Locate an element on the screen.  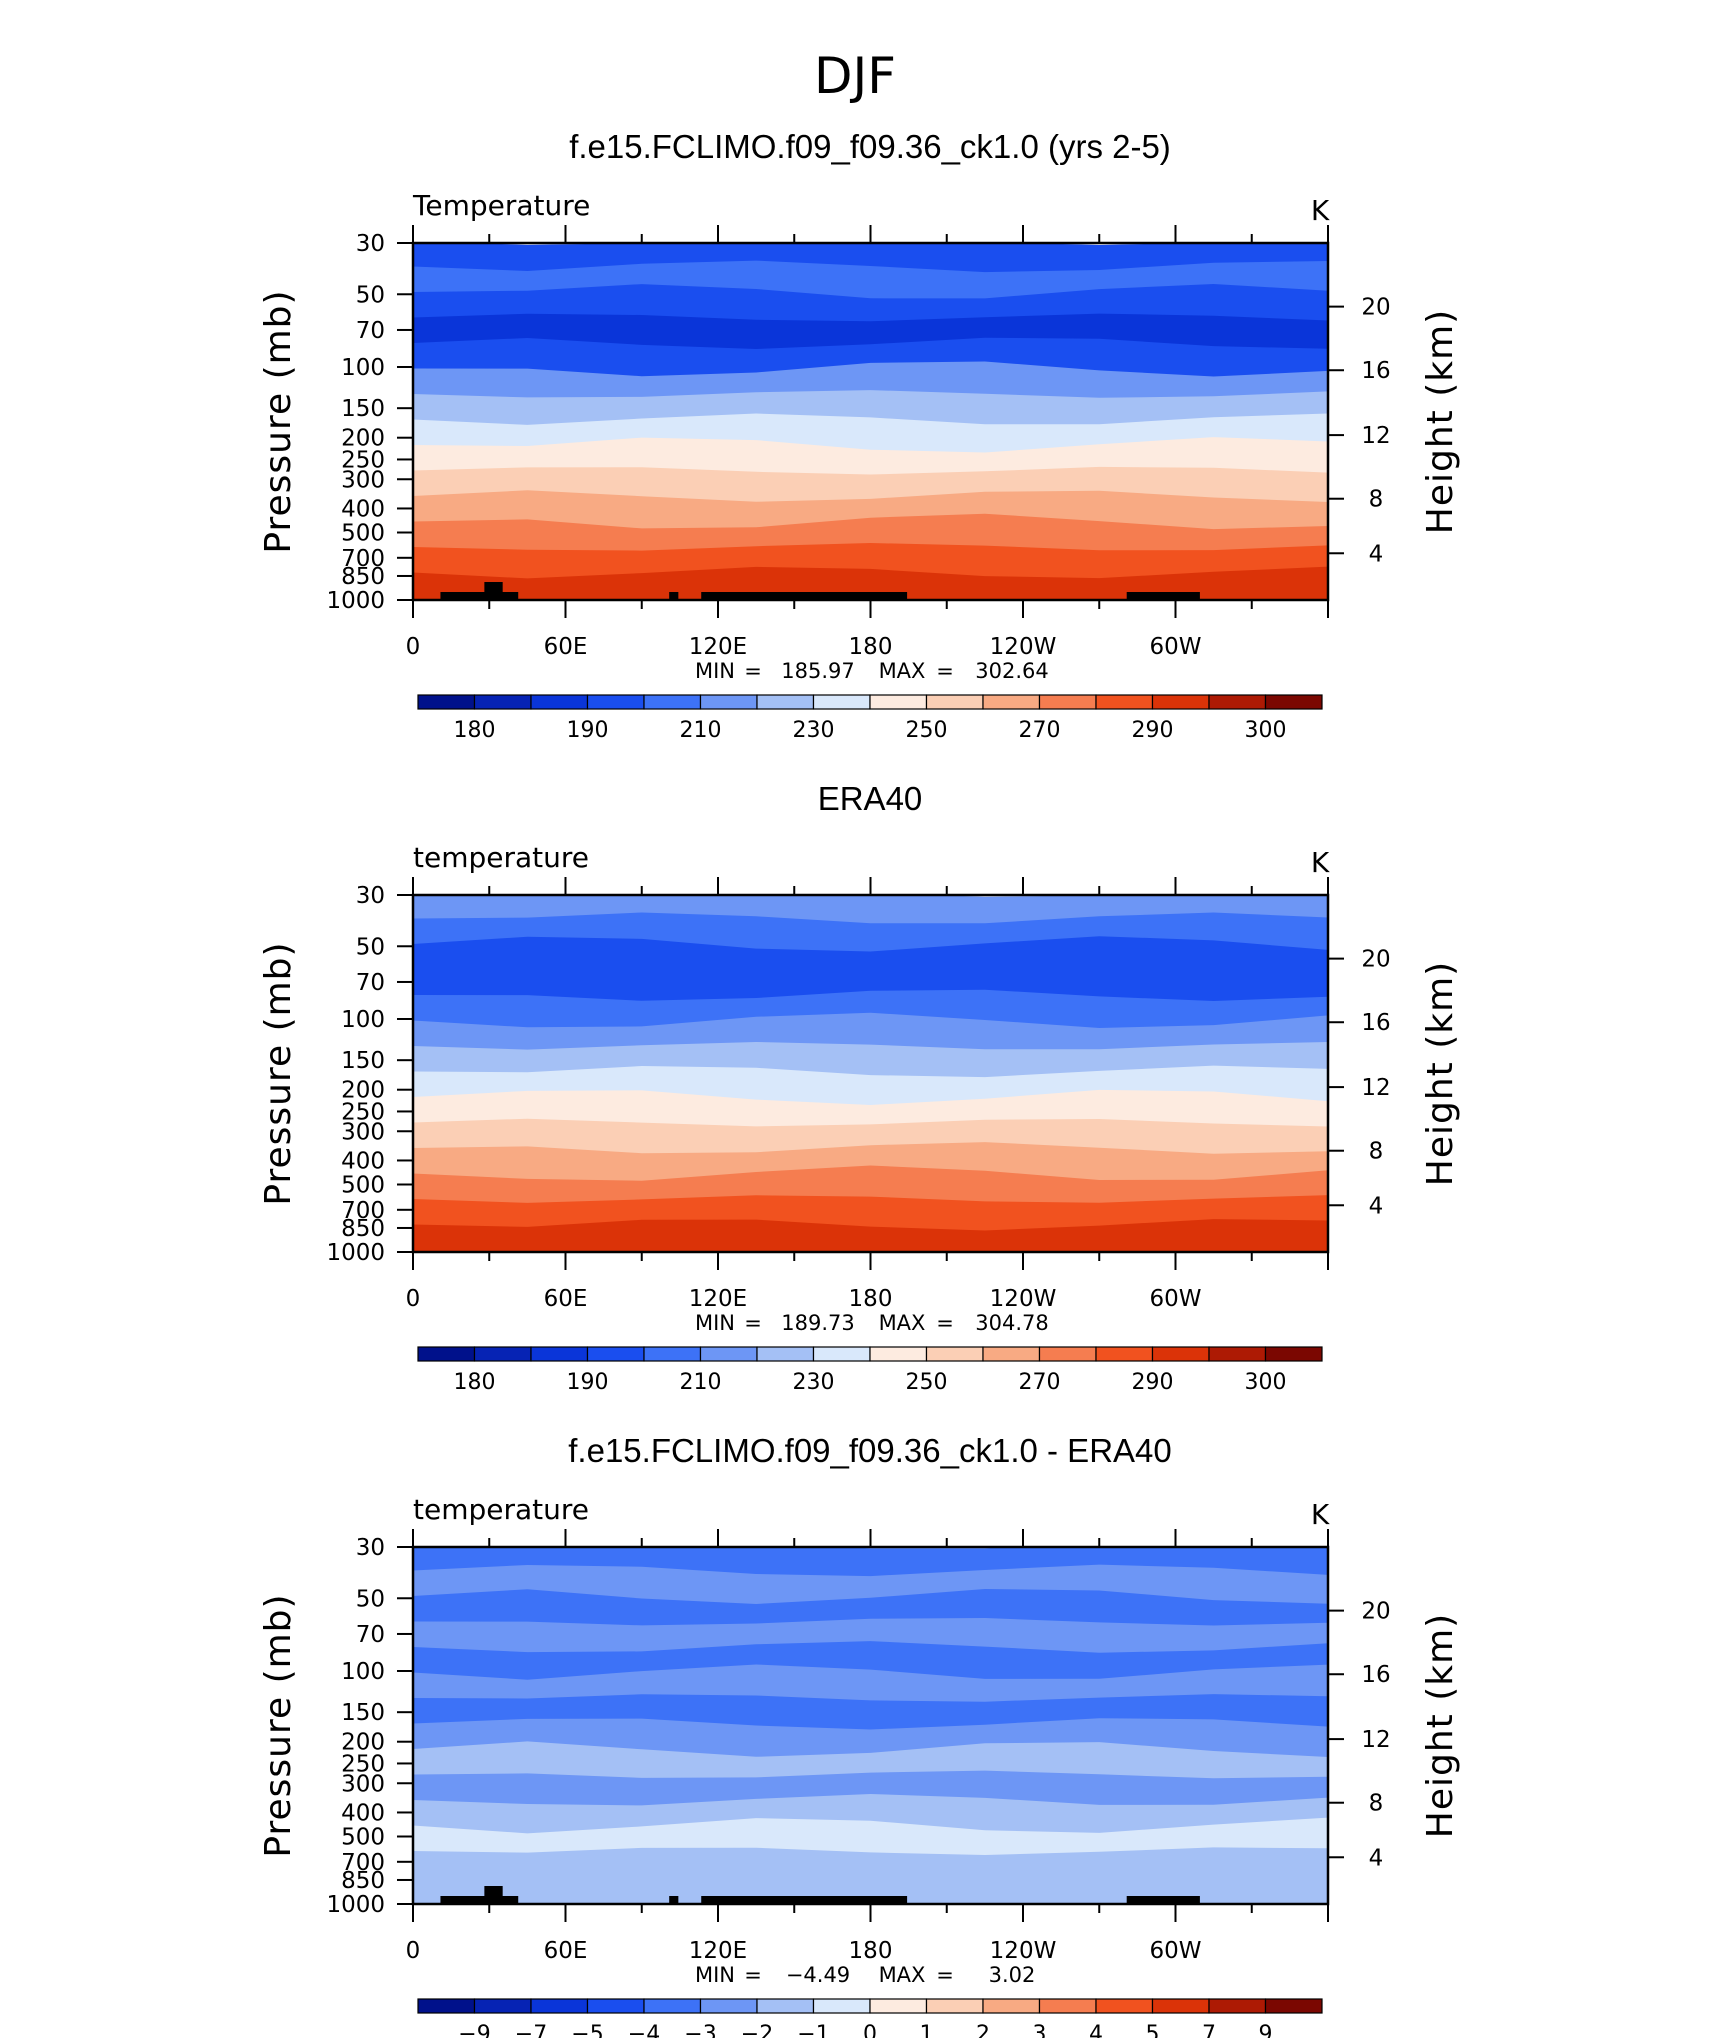
x-tick-label: 120W is located at coordinates (1023, 1951).